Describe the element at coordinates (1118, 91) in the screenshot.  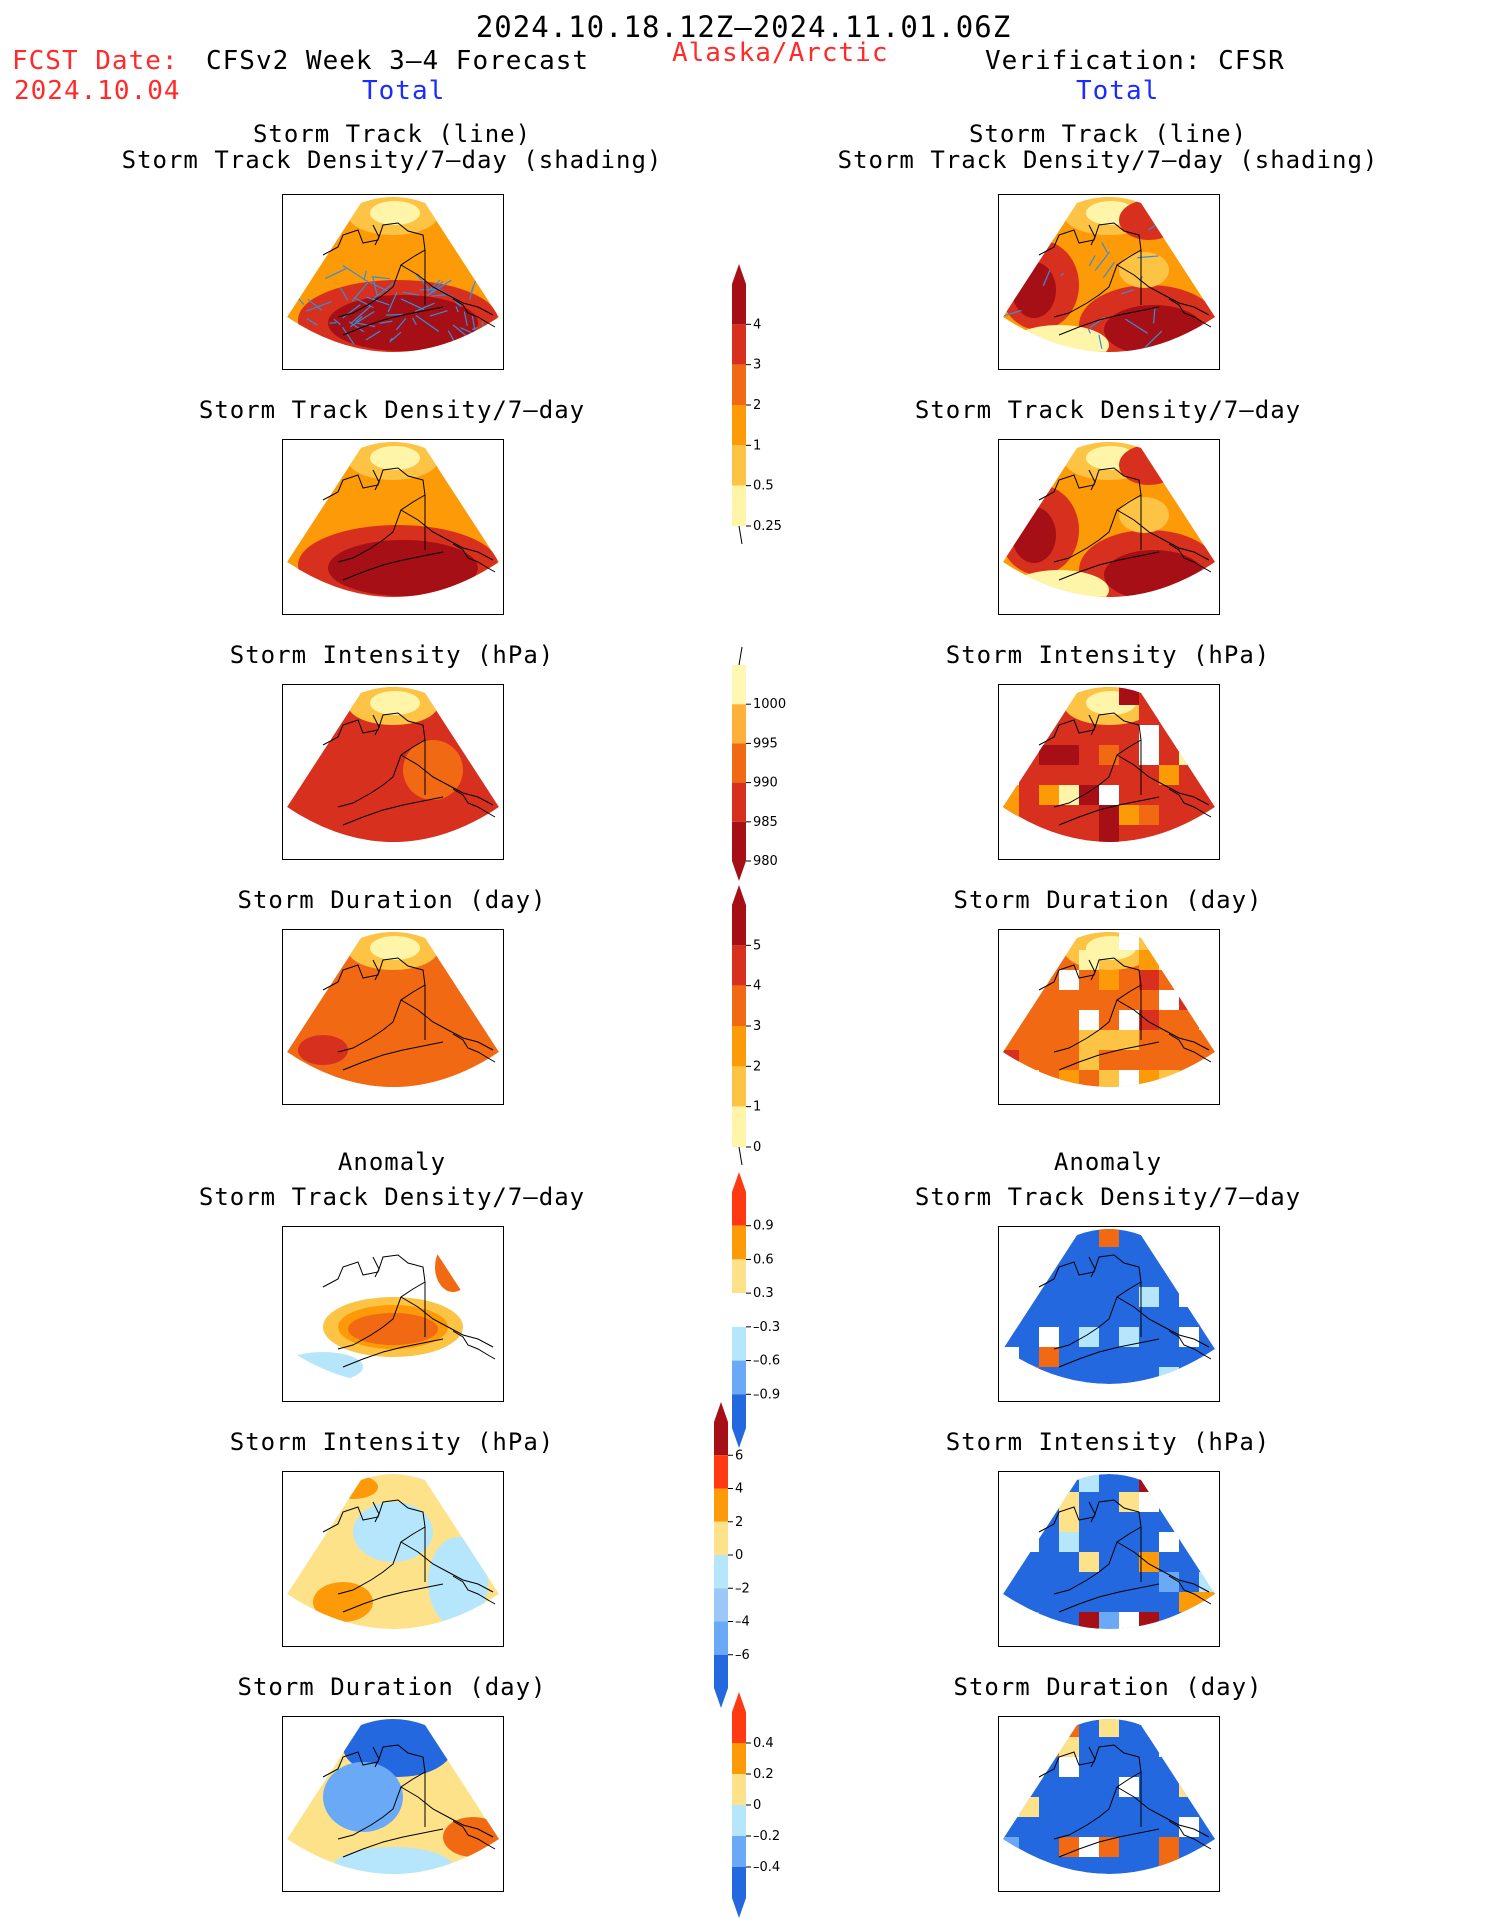
I see `right-total-label: Total` at that location.